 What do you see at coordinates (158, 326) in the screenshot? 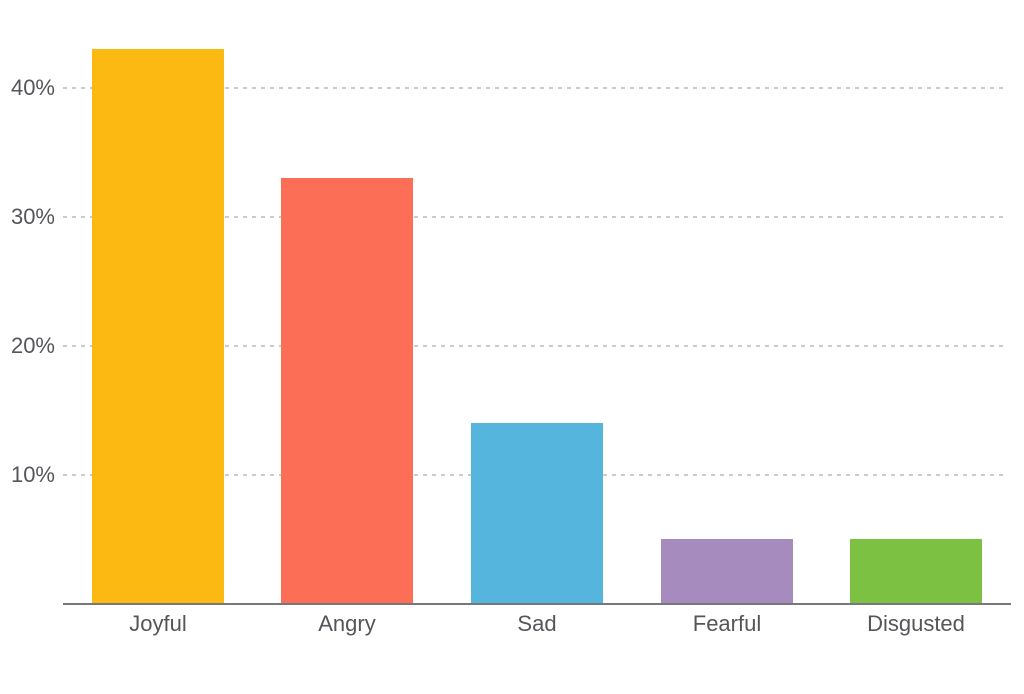
I see `bar-joyful` at bounding box center [158, 326].